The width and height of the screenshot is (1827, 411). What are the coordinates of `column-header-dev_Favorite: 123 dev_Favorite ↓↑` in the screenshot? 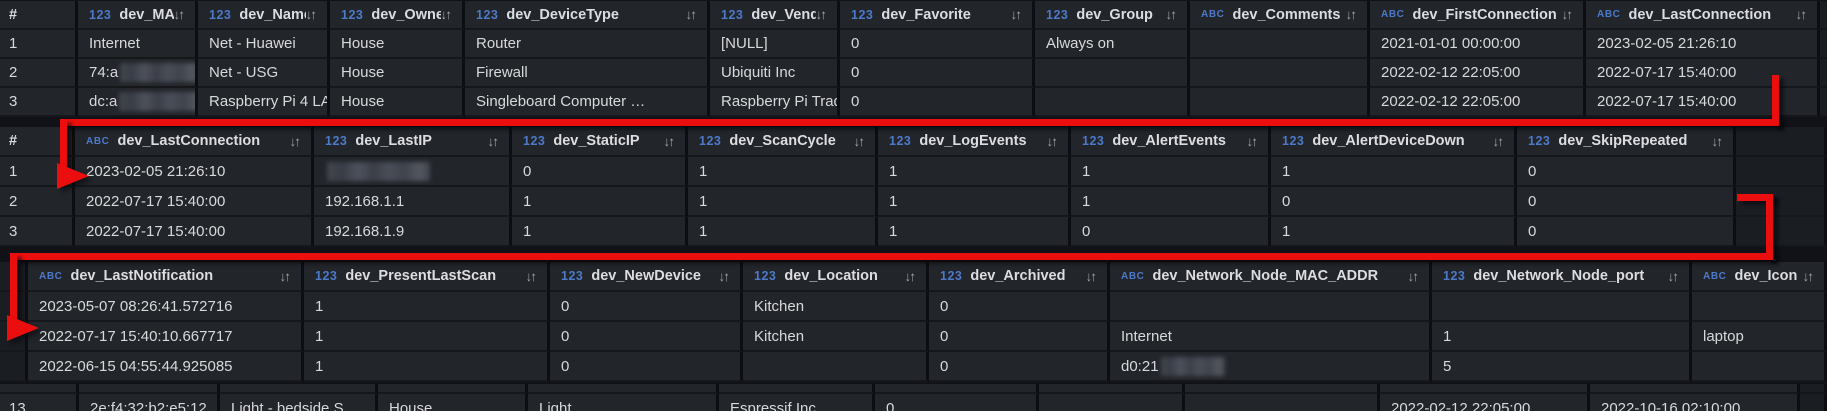 It's located at (937, 15).